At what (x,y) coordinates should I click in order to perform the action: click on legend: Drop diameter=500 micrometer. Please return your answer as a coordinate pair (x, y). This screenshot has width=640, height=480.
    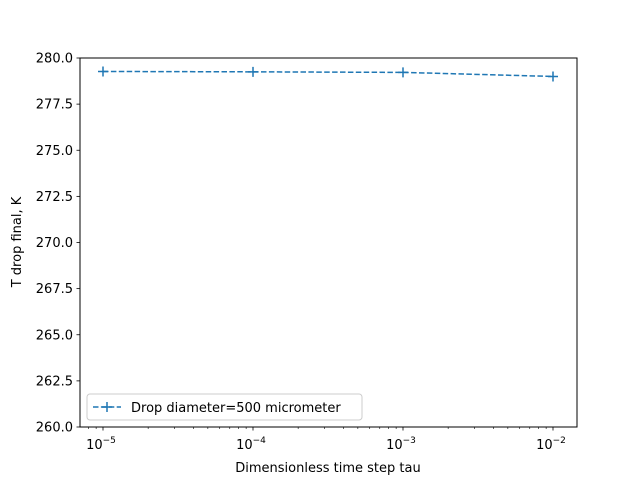
    Looking at the image, I should click on (224, 407).